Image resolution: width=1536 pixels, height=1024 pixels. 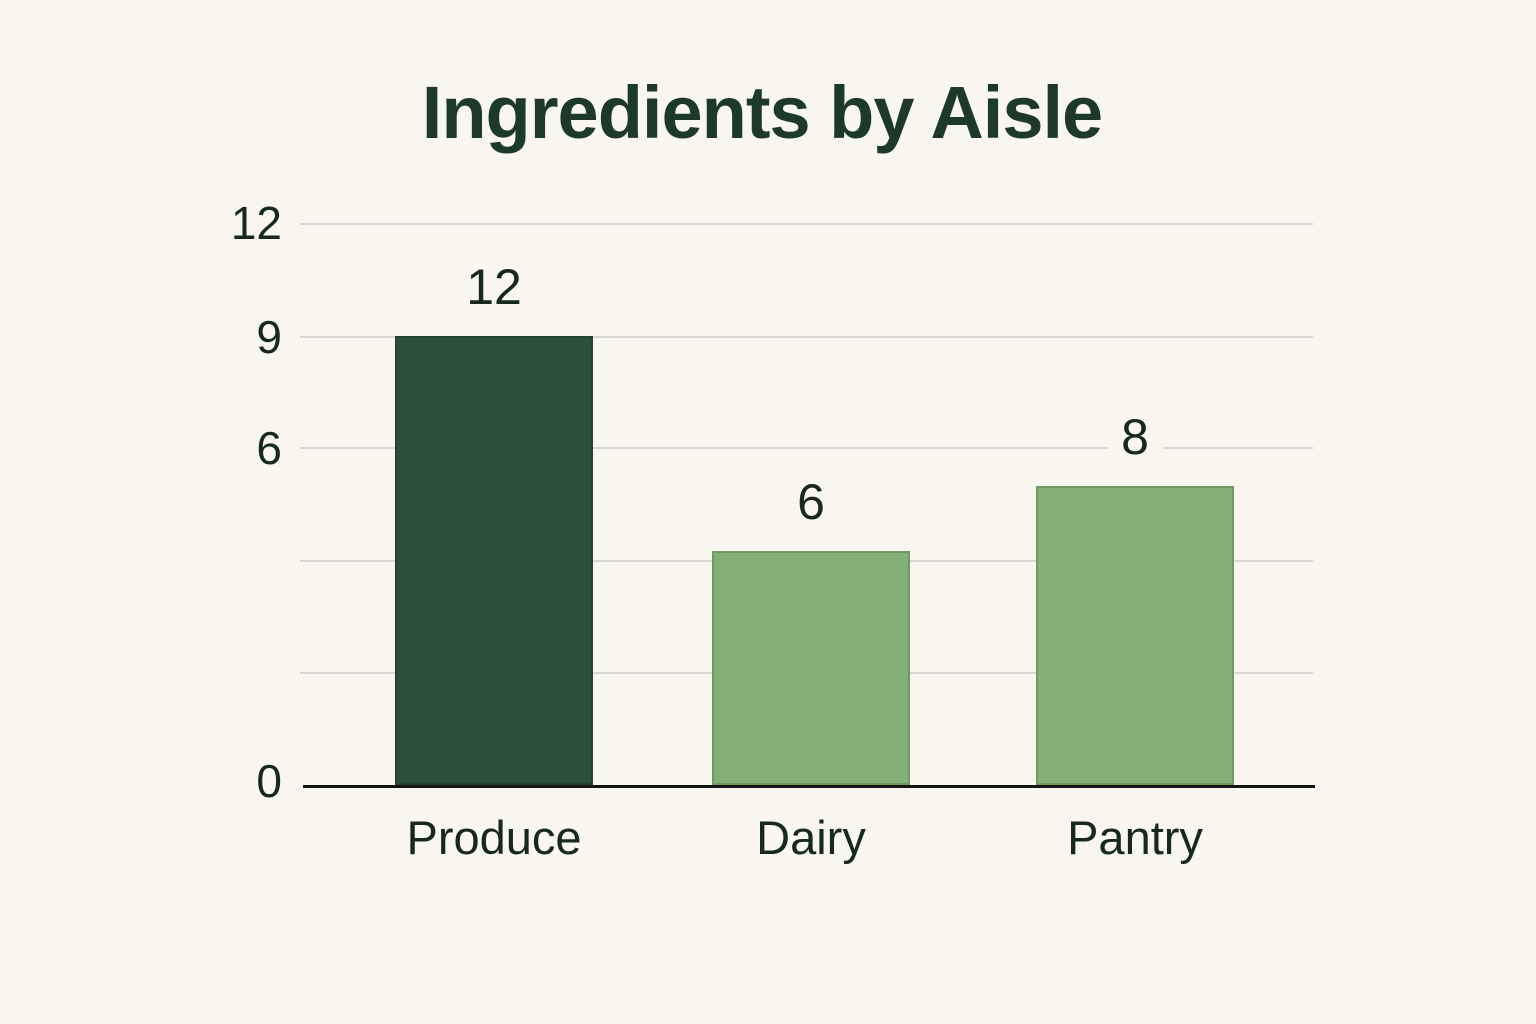 I want to click on x-axis-line, so click(x=809, y=786).